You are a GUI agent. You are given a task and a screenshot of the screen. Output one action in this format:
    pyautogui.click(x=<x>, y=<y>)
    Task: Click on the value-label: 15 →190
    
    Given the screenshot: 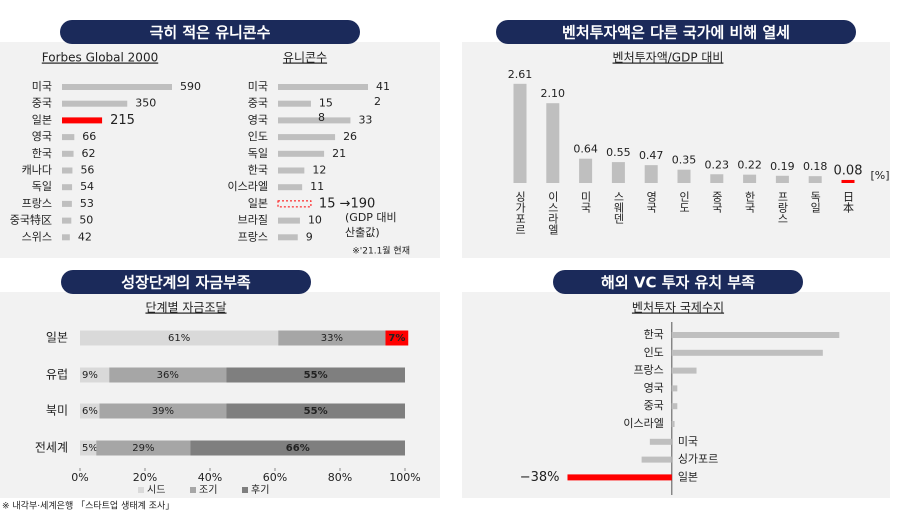 What is the action you would take?
    pyautogui.click(x=347, y=203)
    